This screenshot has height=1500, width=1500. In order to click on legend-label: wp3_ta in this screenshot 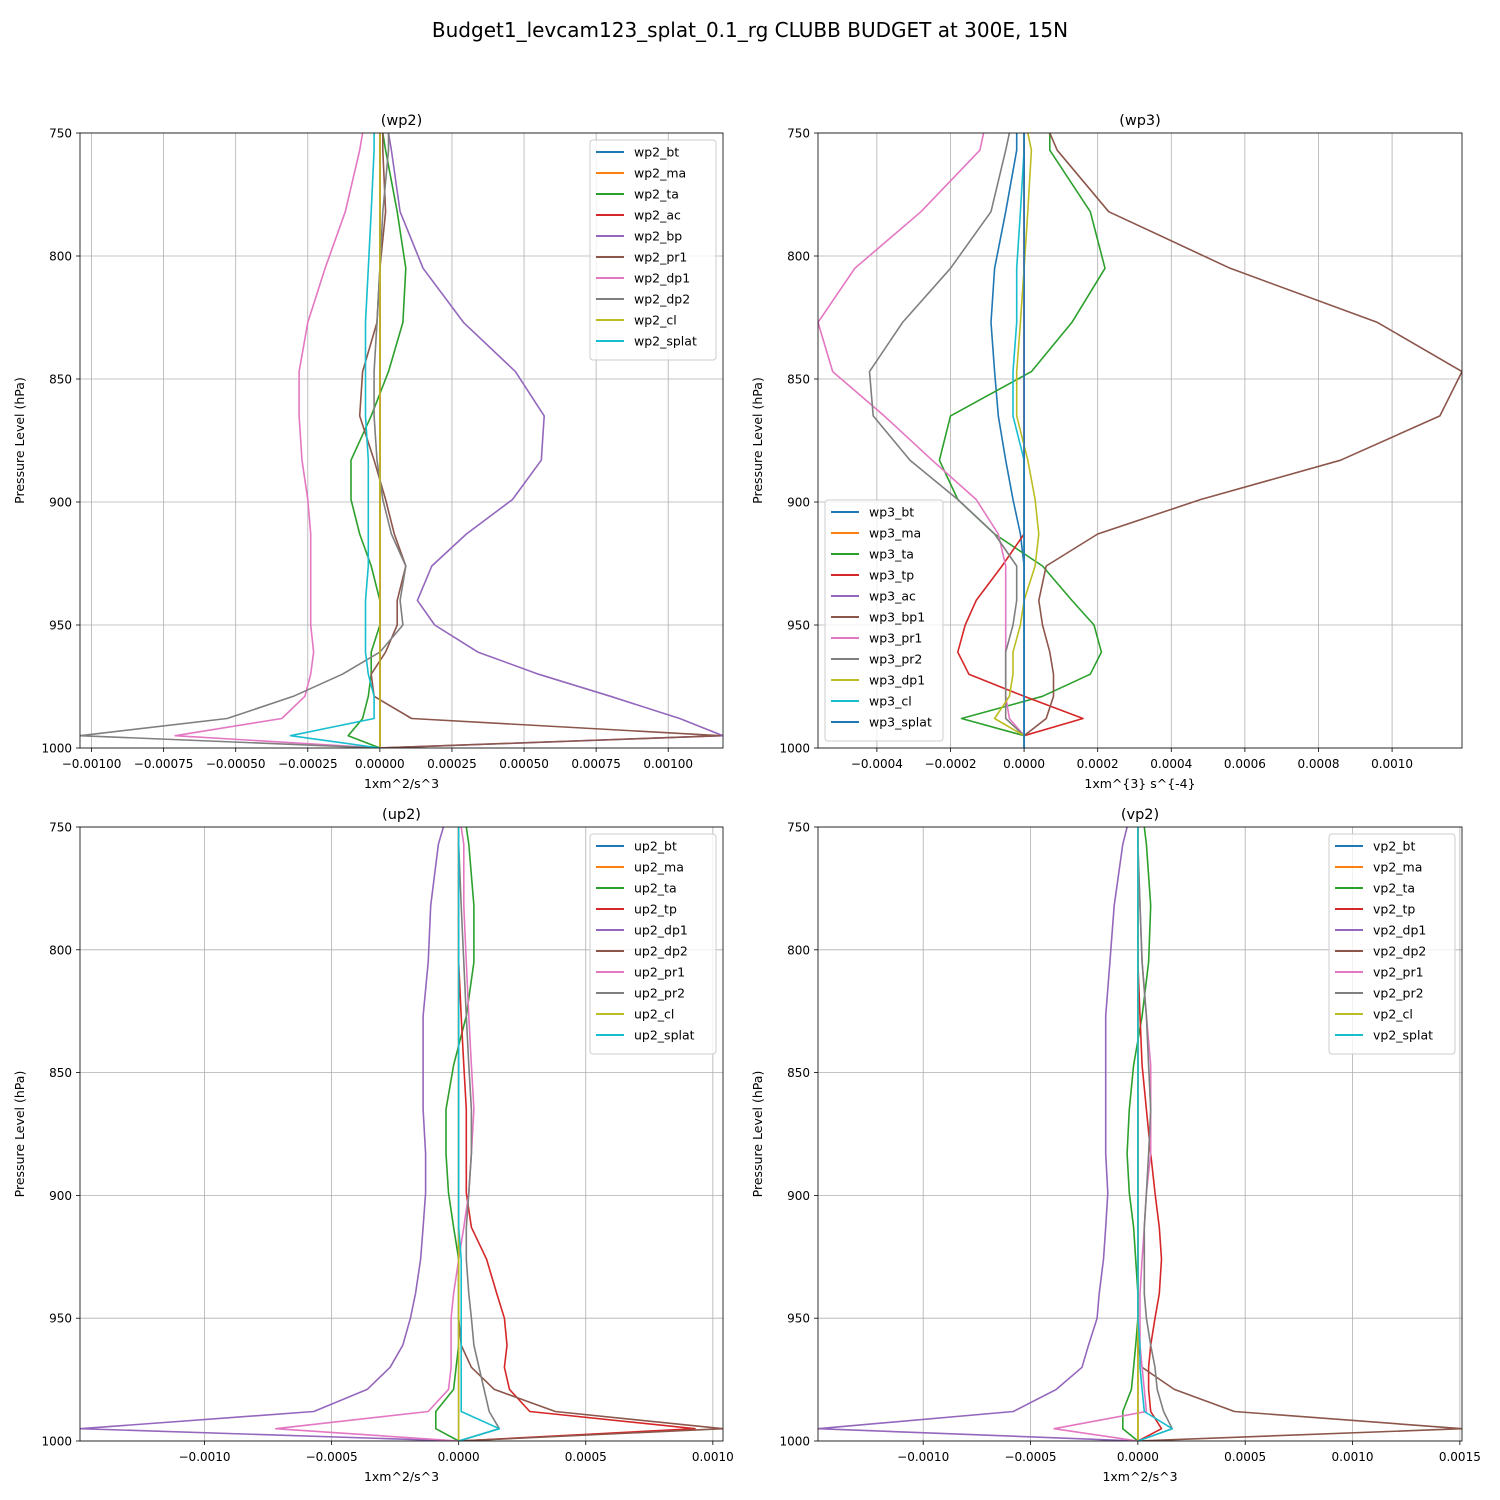, I will do `click(891, 554)`.